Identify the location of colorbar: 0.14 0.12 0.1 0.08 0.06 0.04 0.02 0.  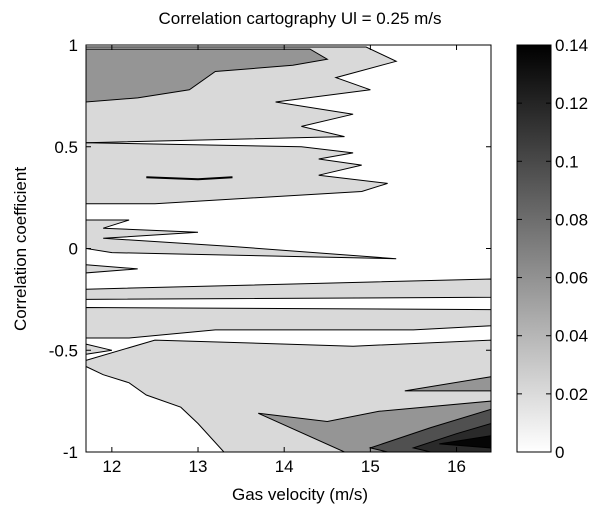
(552, 249).